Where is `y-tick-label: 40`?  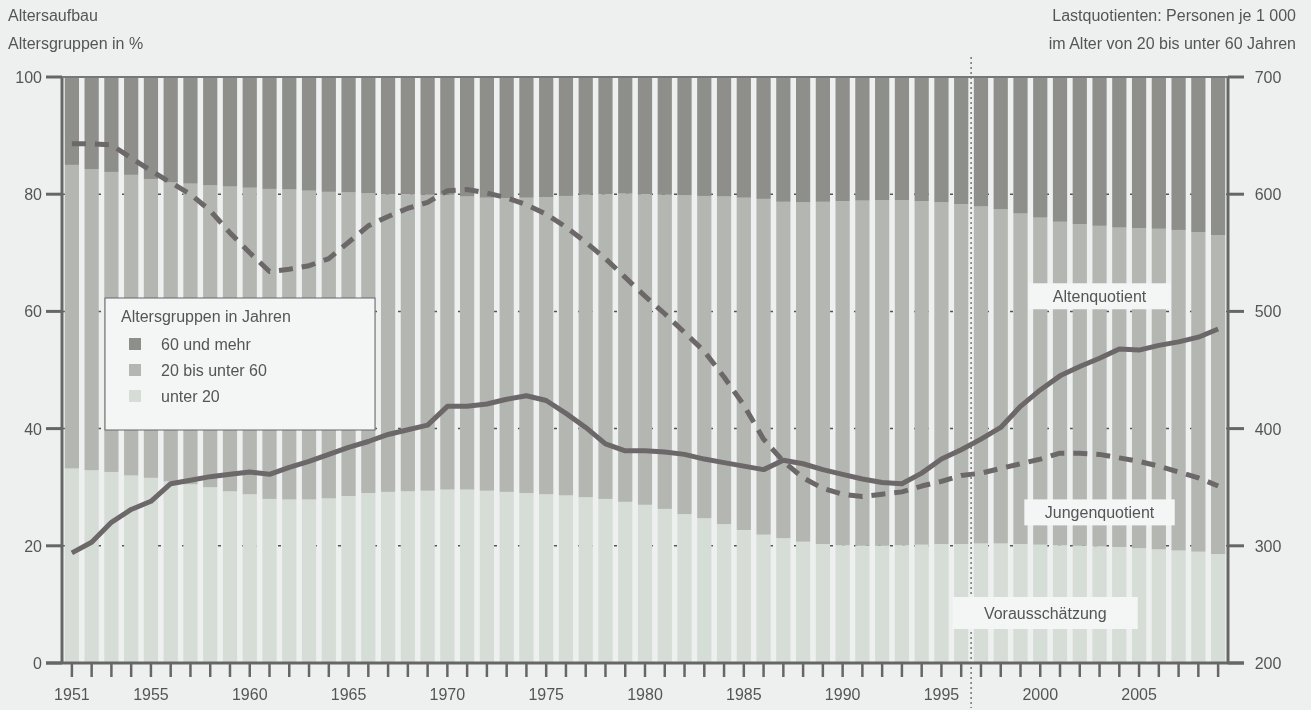
y-tick-label: 40 is located at coordinates (33, 429).